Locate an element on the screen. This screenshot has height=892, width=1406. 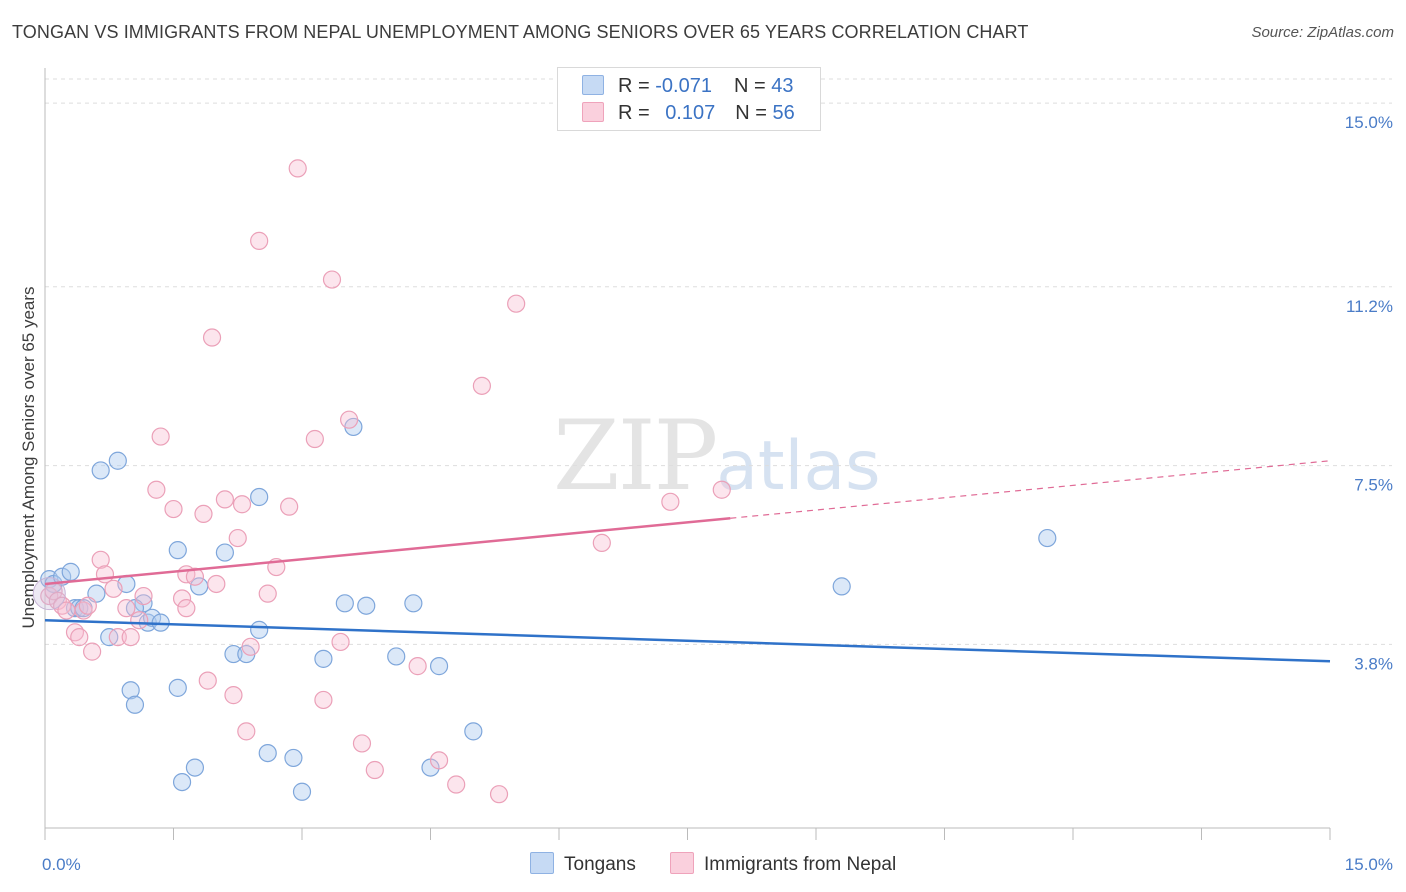
y-tick-label: 11.2% is located at coordinates (1369, 306).